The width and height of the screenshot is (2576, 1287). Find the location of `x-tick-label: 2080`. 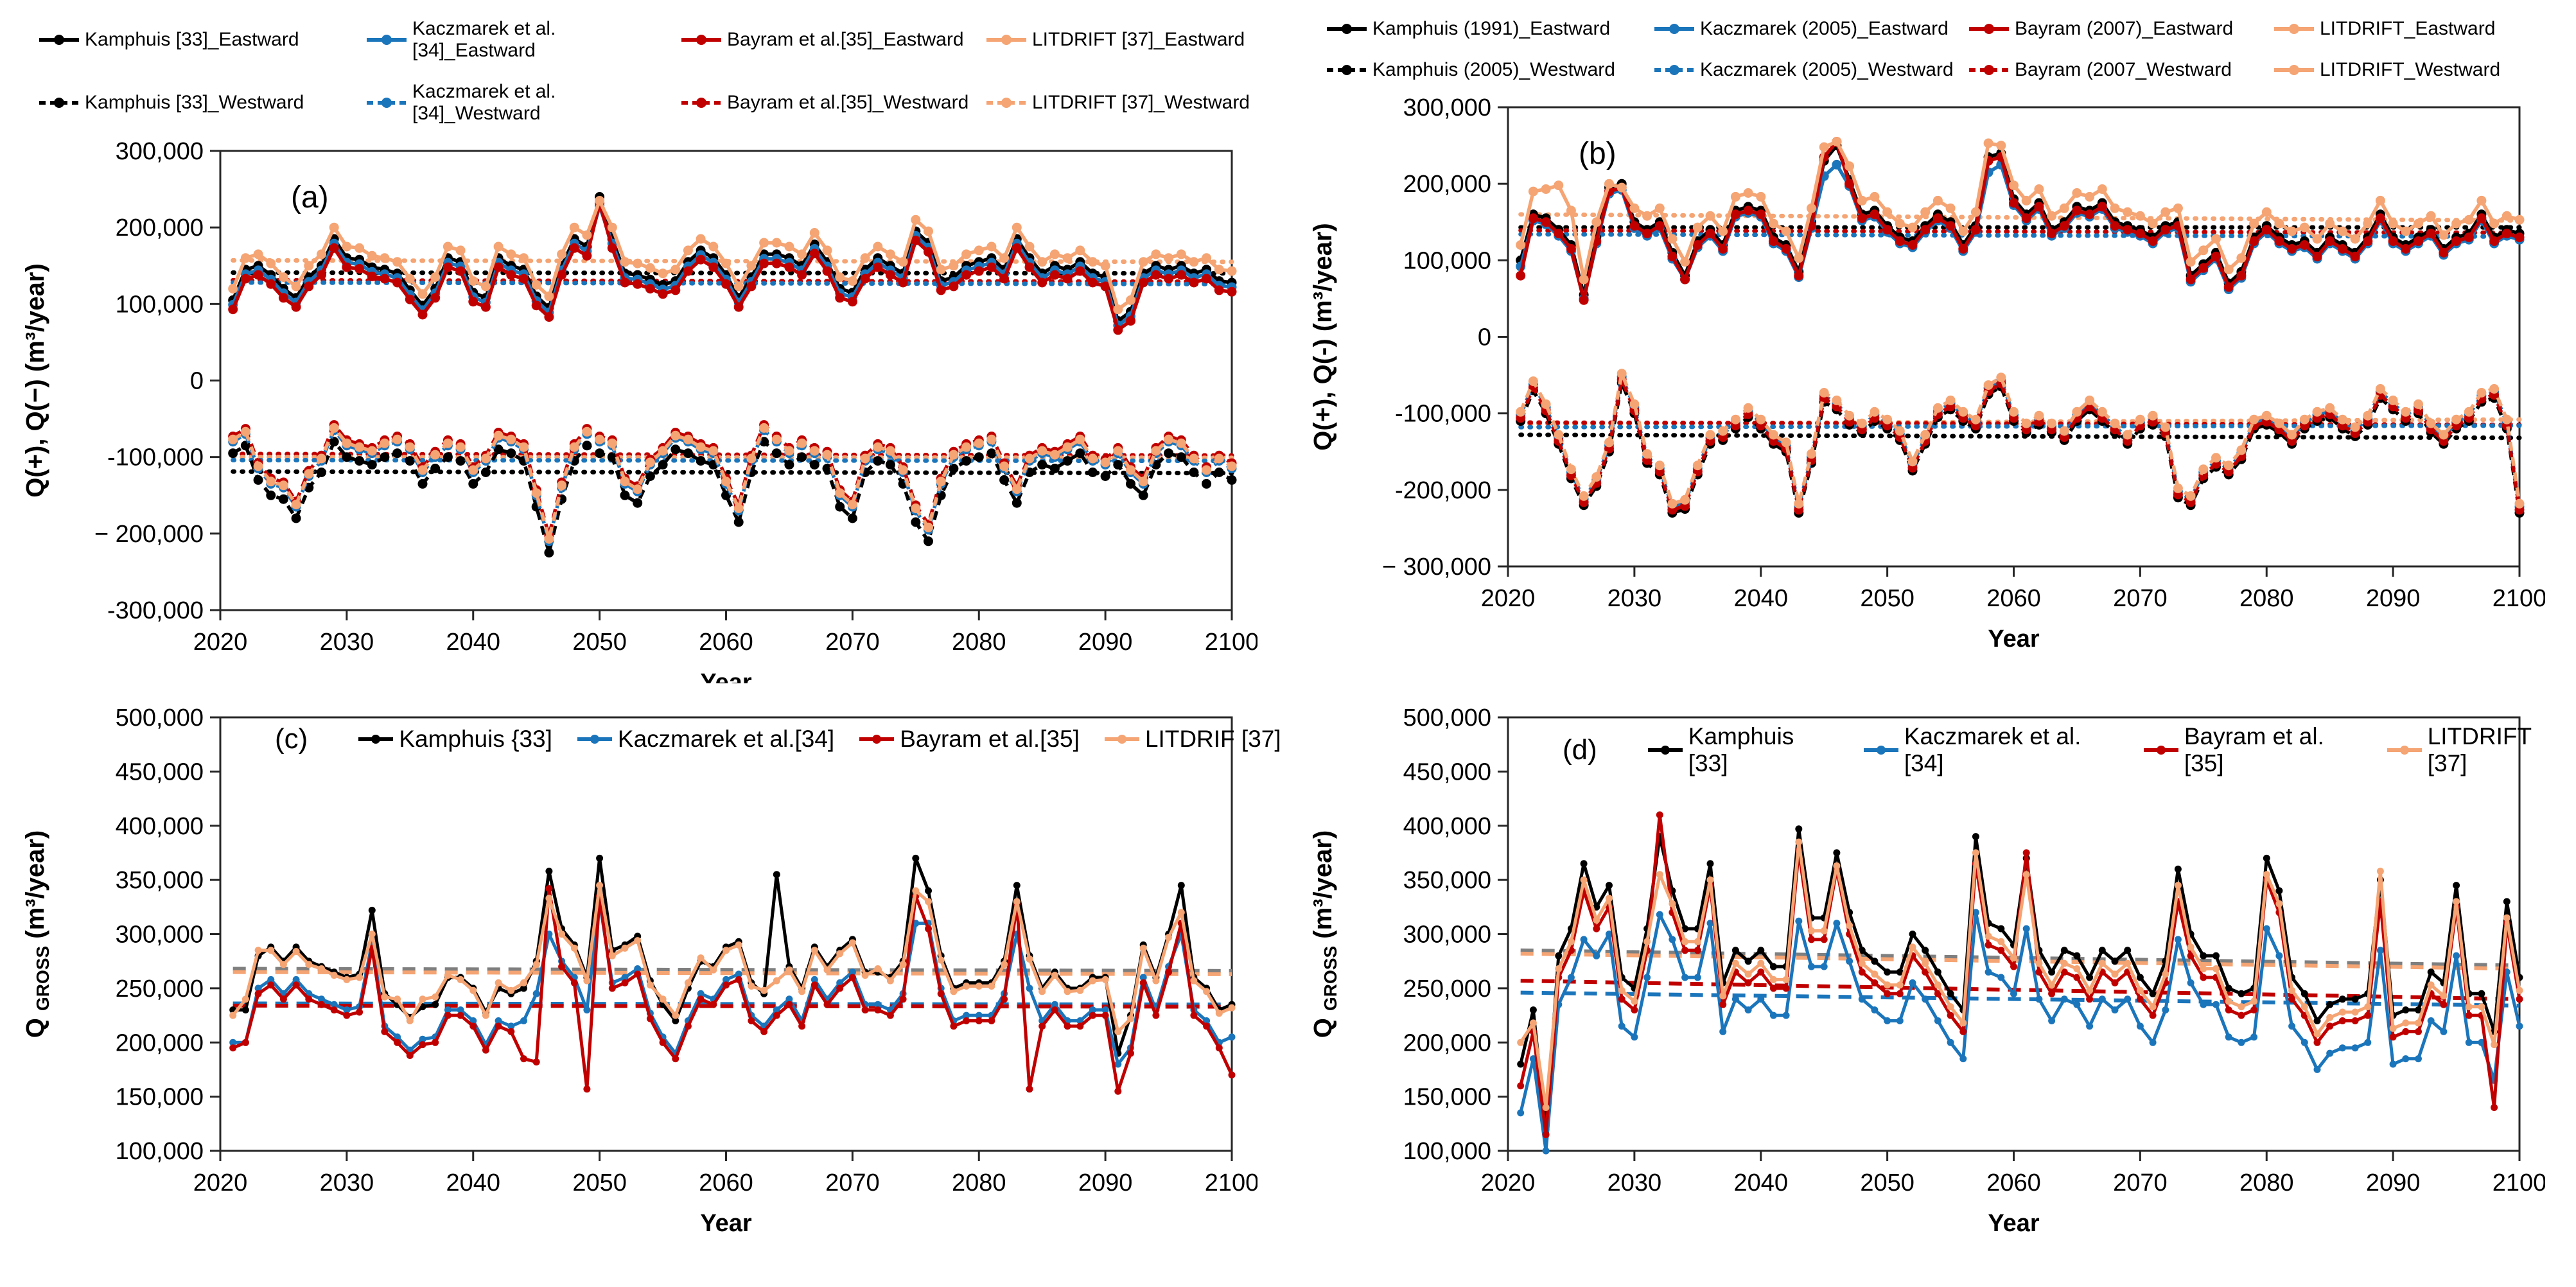

x-tick-label: 2080 is located at coordinates (979, 1182).